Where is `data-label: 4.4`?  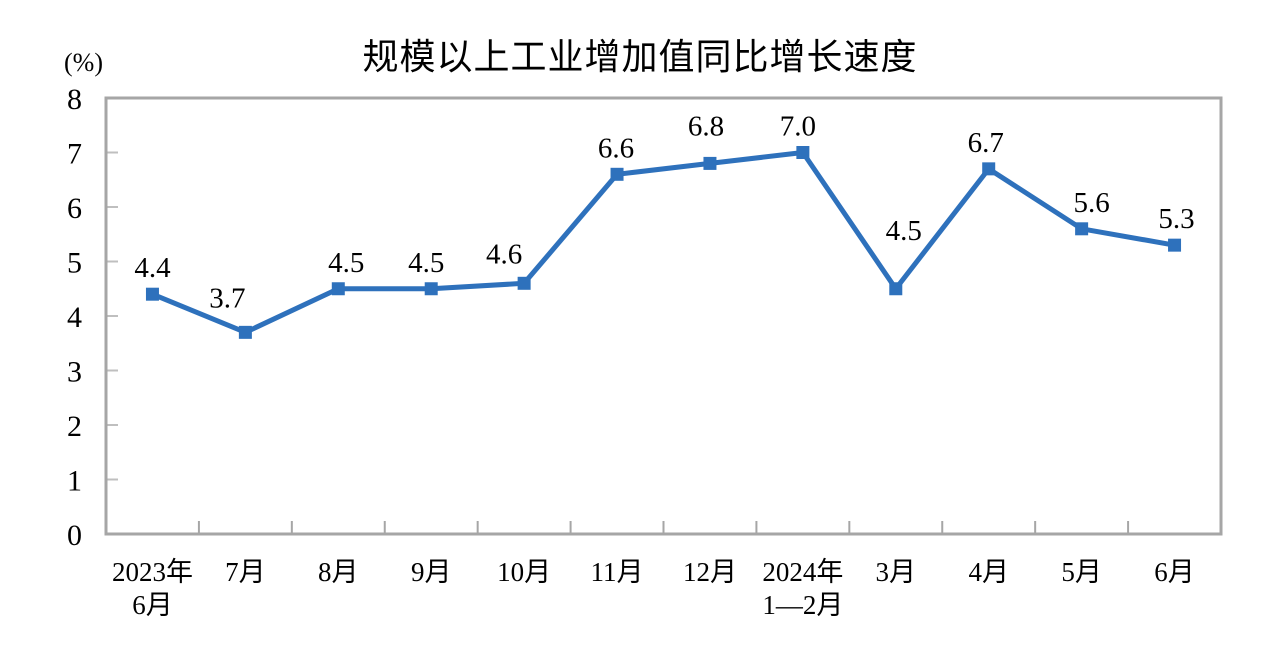 data-label: 4.4 is located at coordinates (152, 268).